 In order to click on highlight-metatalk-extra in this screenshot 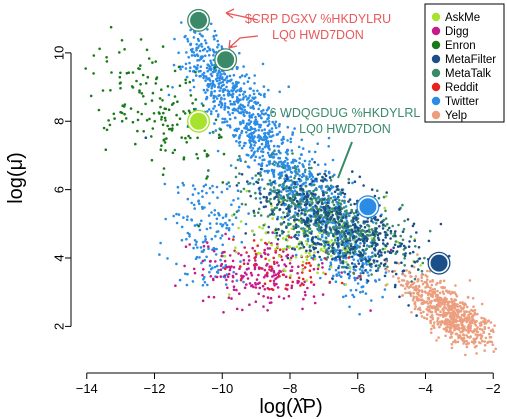, I will do `click(198, 20)`.